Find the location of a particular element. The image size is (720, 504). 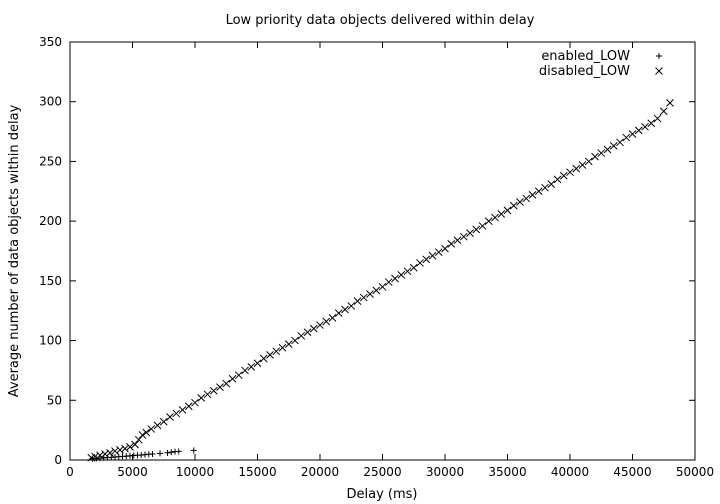

y-tick-label: 250 is located at coordinates (50, 161).